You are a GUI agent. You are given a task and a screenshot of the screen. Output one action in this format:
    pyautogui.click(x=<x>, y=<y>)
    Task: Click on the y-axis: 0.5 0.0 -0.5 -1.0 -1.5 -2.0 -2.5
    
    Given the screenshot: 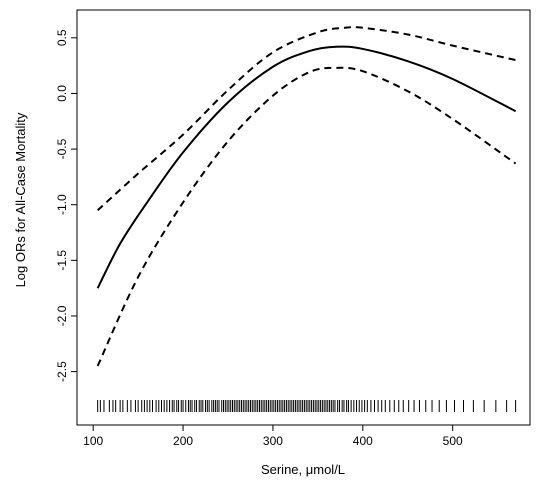 What is the action you would take?
    pyautogui.click(x=66, y=205)
    